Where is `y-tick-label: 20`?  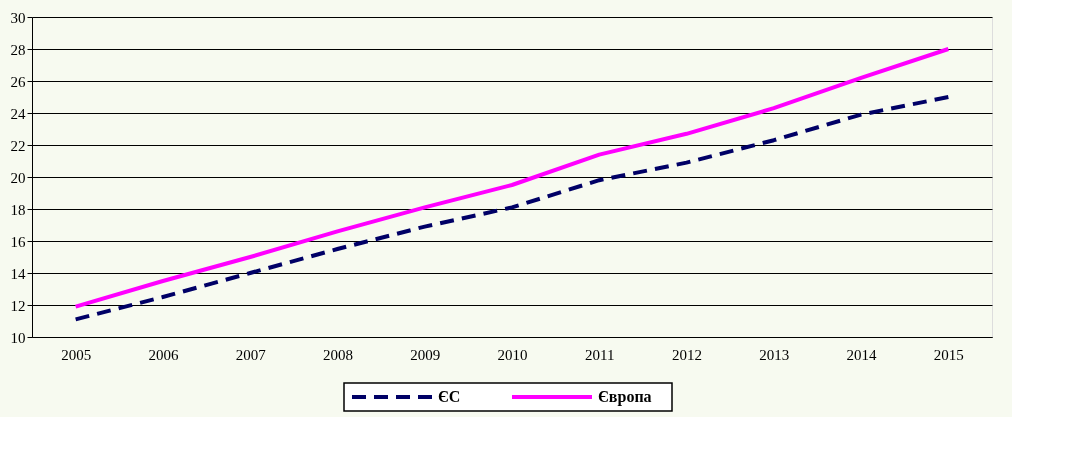
y-tick-label: 20 is located at coordinates (18, 177).